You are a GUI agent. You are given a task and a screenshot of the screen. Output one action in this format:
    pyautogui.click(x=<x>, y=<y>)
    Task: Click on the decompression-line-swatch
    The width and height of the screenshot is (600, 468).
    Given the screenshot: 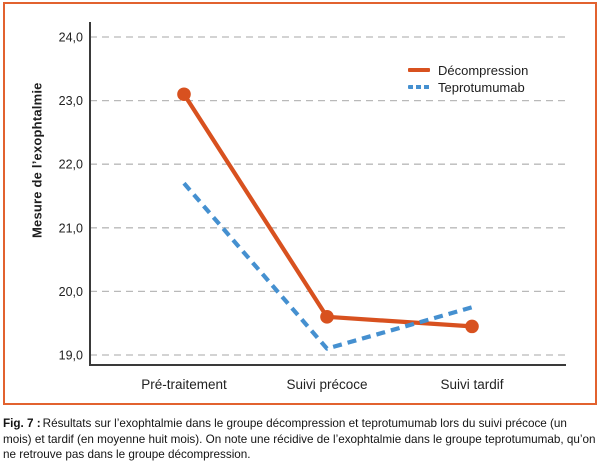 What is the action you would take?
    pyautogui.click(x=419, y=70)
    